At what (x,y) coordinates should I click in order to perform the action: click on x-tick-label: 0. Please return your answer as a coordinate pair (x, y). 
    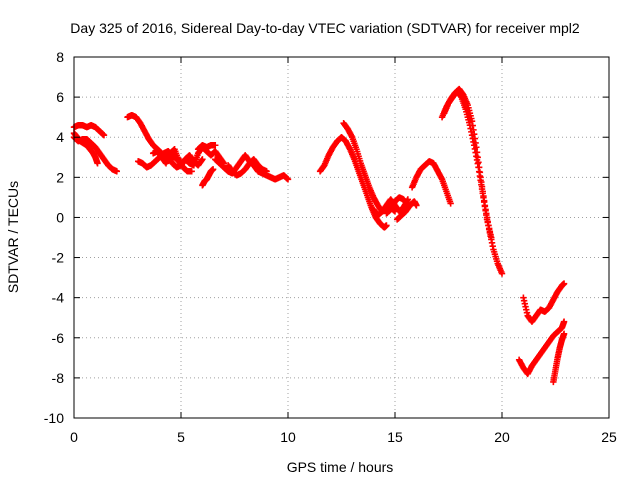
    Looking at the image, I should click on (74, 437).